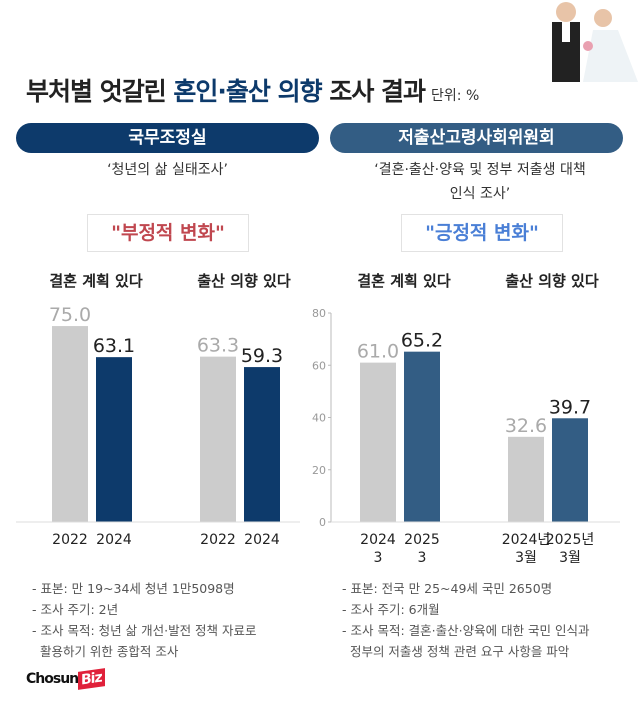 The image size is (640, 710). I want to click on x-tick-label: 2025년, so click(570, 540).